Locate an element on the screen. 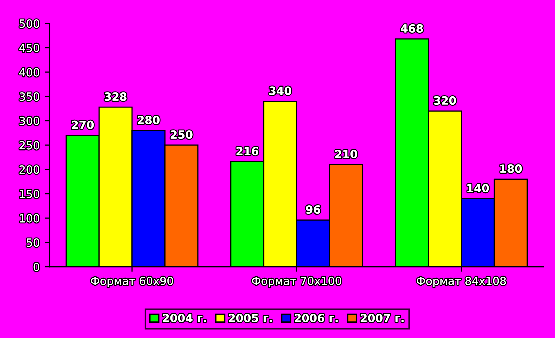 The image size is (555, 338). y-tick-label: 0 is located at coordinates (37, 267).